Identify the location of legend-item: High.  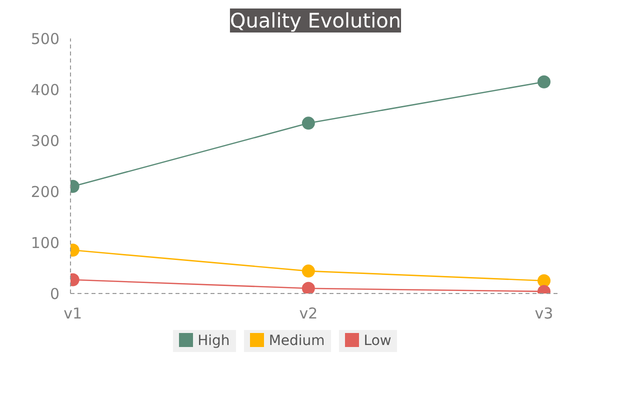
(204, 341).